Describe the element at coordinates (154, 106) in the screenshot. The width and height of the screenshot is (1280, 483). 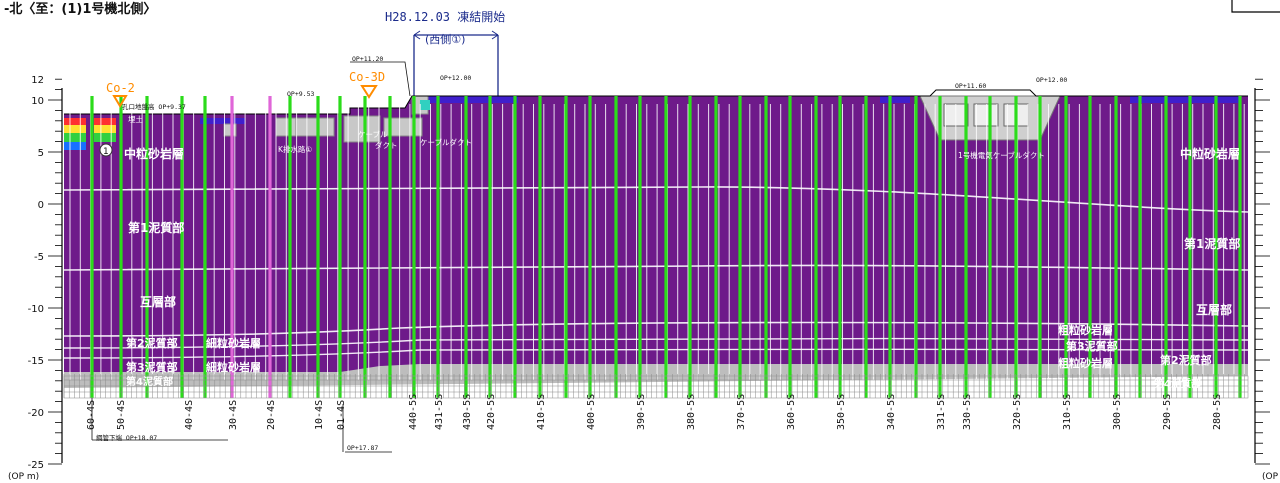
I see `svg-text: 孔口地盤高 OP+9.37` at that location.